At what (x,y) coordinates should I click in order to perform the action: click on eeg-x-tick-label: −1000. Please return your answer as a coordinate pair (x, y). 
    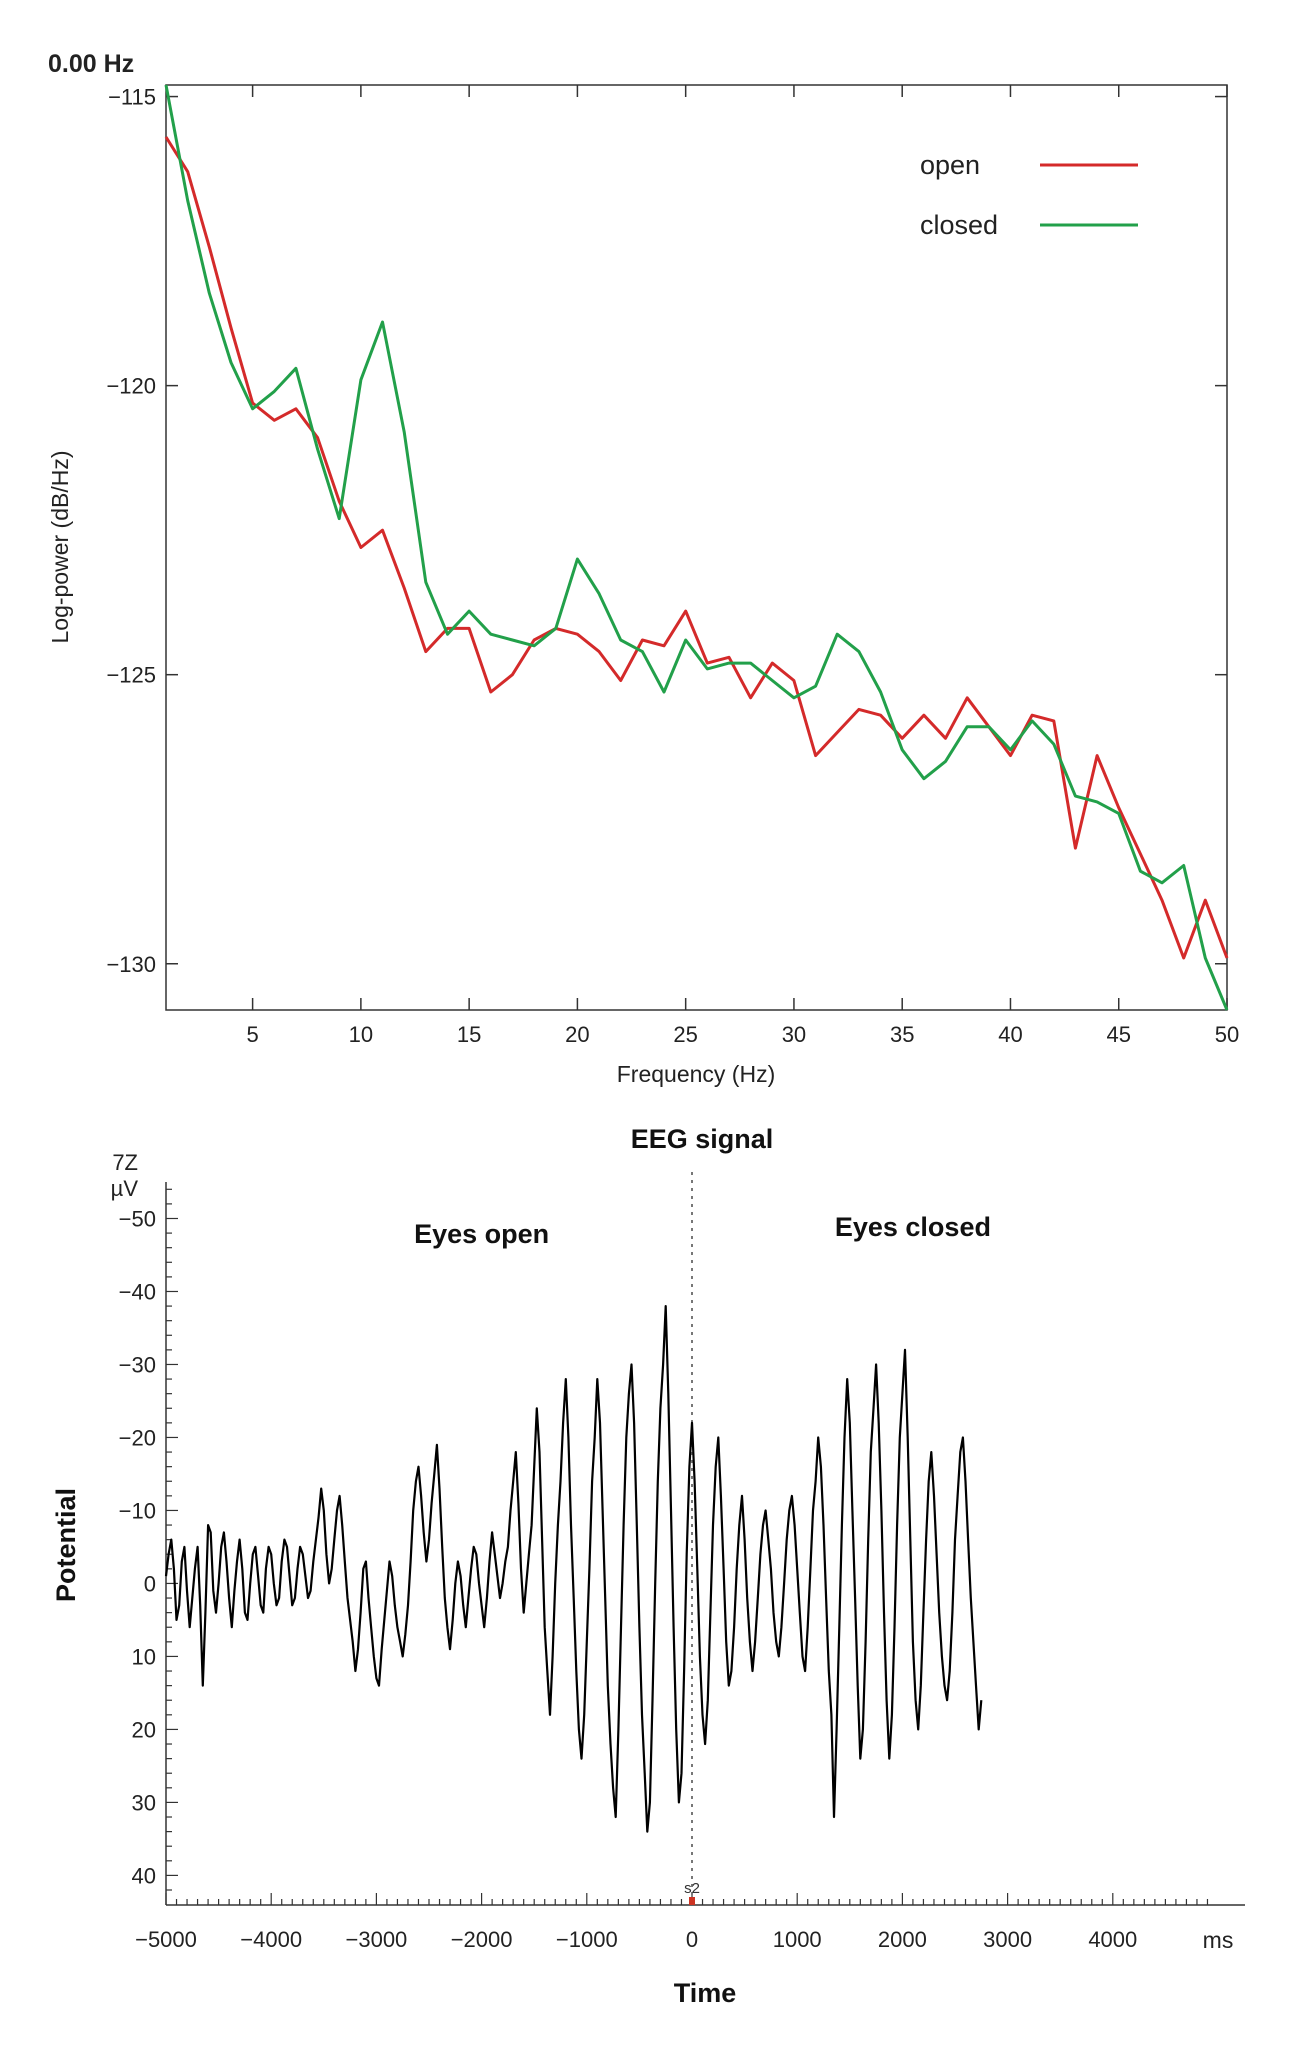
    Looking at the image, I should click on (587, 1939).